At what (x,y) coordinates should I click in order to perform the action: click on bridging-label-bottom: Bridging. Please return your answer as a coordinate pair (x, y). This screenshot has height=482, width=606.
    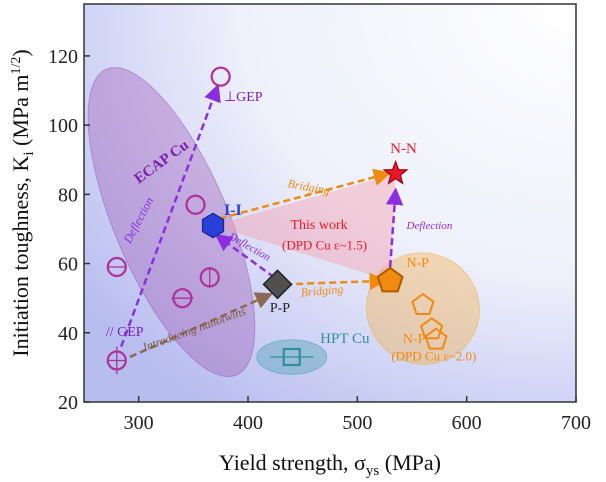
    Looking at the image, I should click on (322, 291).